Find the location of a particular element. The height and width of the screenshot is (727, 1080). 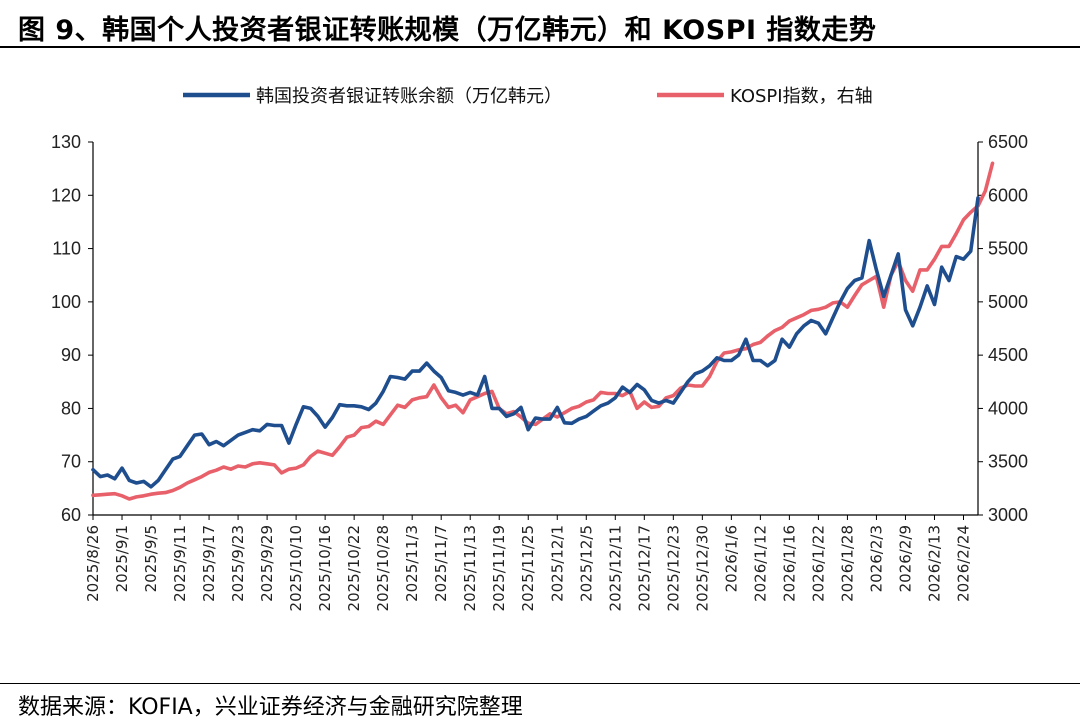

left-axis-tick-label: 130 is located at coordinates (66, 142).